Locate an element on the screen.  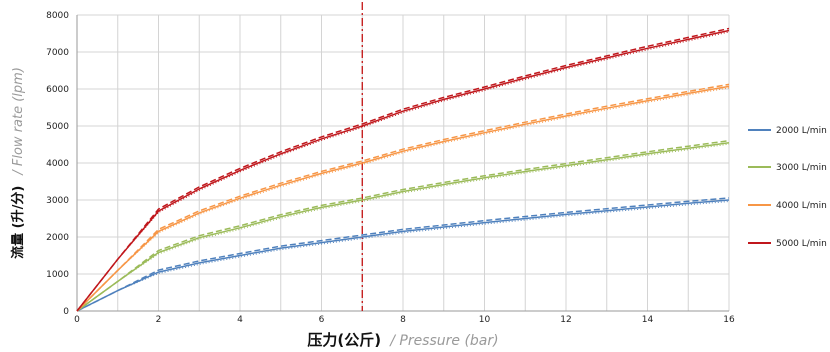
y-axis-label-en: / Flow rate (lpm) is located at coordinates (18, 121).